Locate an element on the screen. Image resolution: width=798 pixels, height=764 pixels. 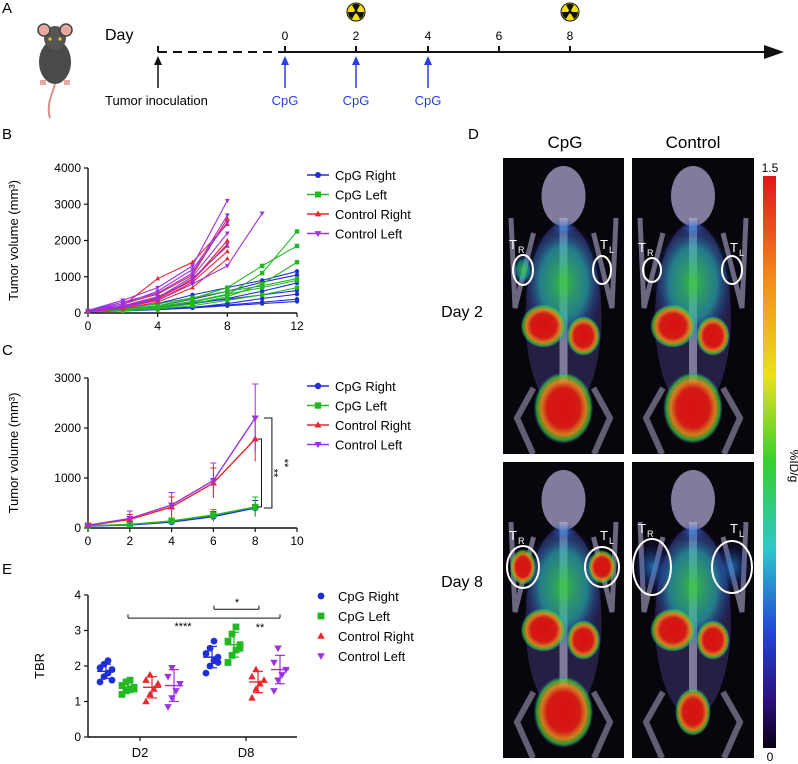
colorbar-label: %ID/g is located at coordinates (792, 466).